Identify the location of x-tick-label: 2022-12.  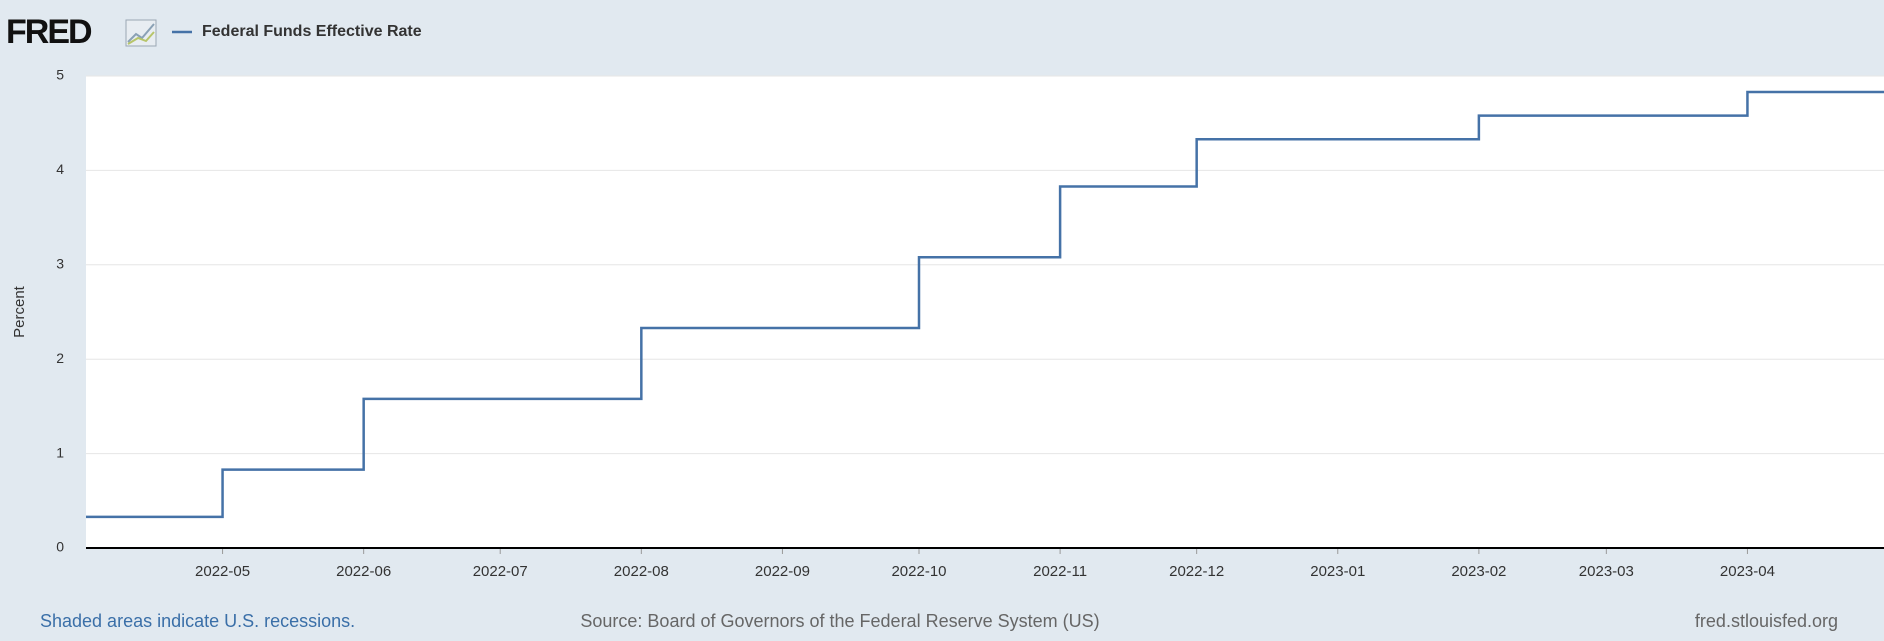
(1196, 571).